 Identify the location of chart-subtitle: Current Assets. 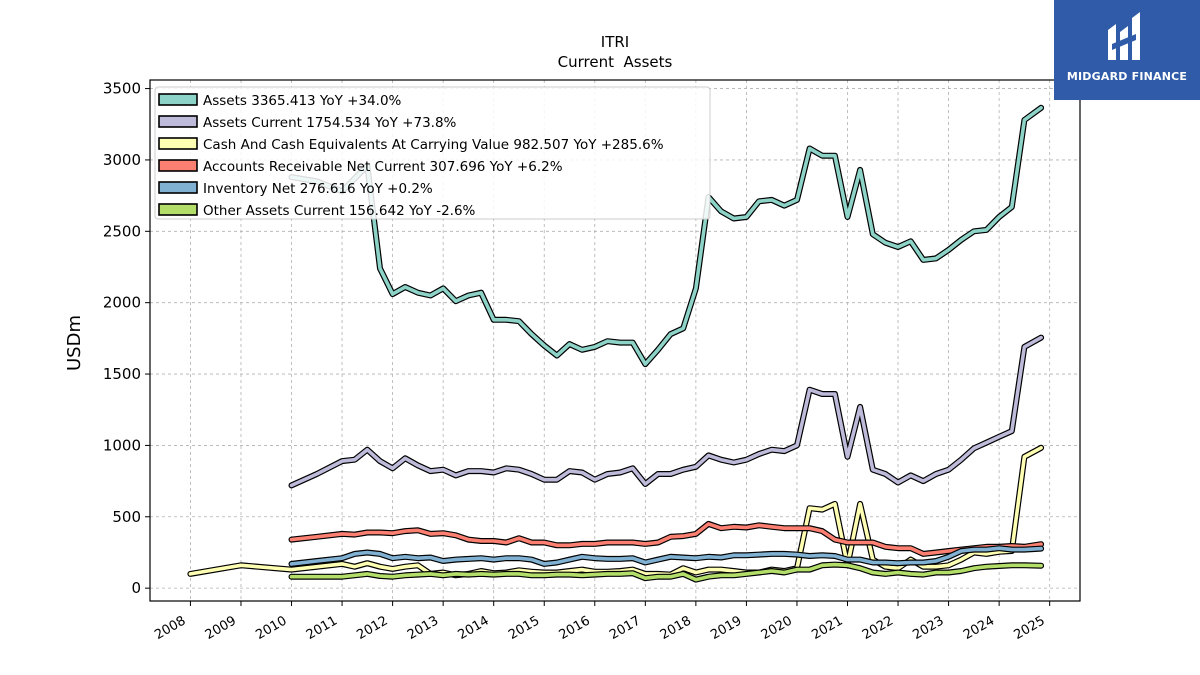
(615, 62).